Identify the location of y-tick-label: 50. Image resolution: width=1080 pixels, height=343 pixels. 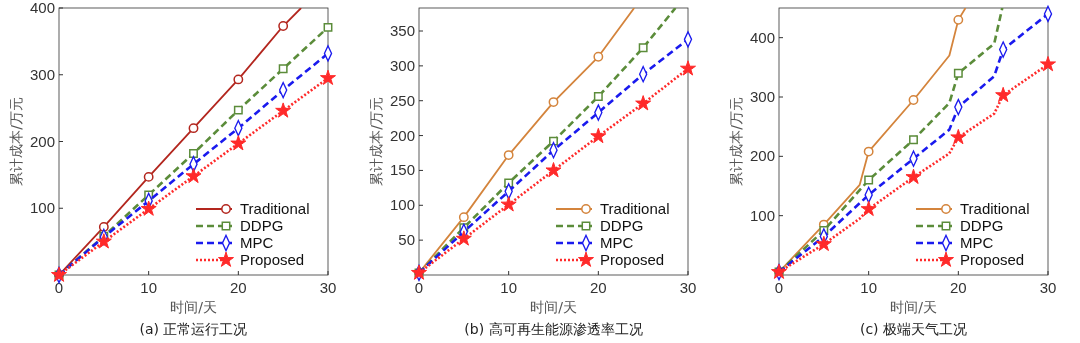
(406, 240).